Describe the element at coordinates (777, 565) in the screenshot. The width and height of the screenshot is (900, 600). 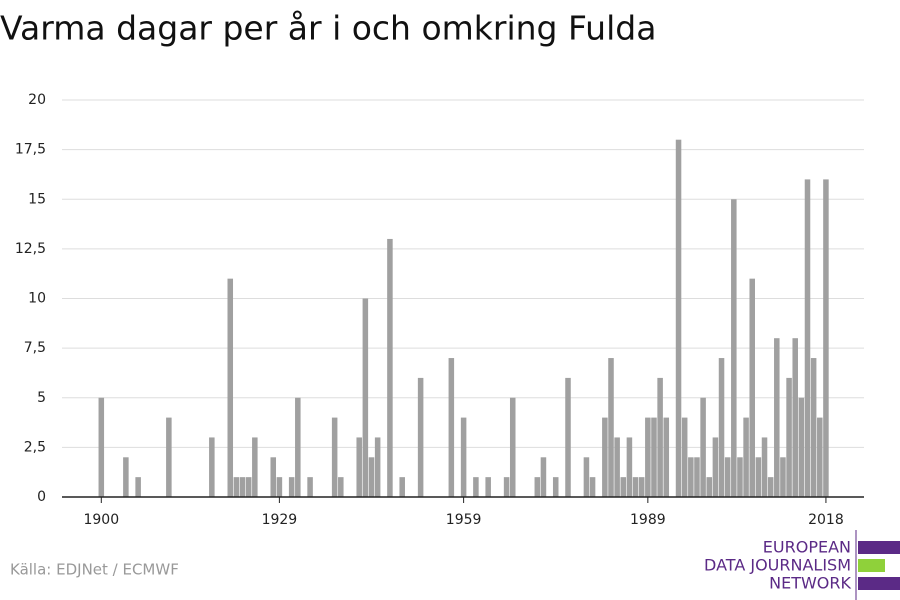
I see `logo-text: DATA JOURNALISM` at that location.